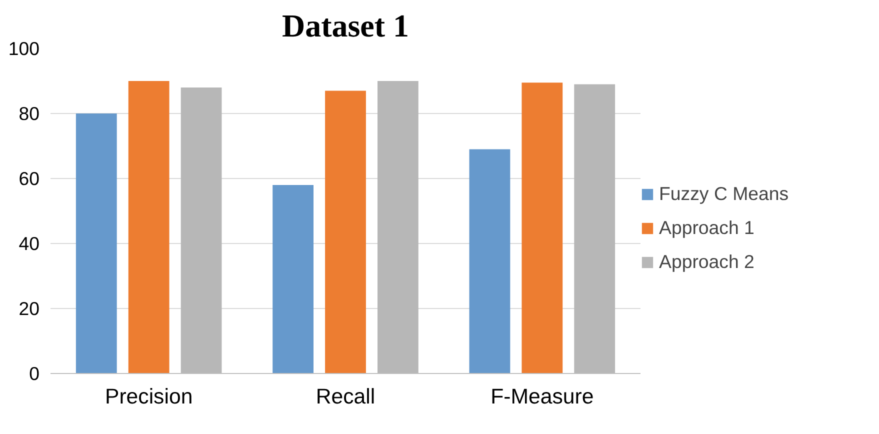 The width and height of the screenshot is (879, 434). I want to click on y-tick-label: 80, so click(29, 113).